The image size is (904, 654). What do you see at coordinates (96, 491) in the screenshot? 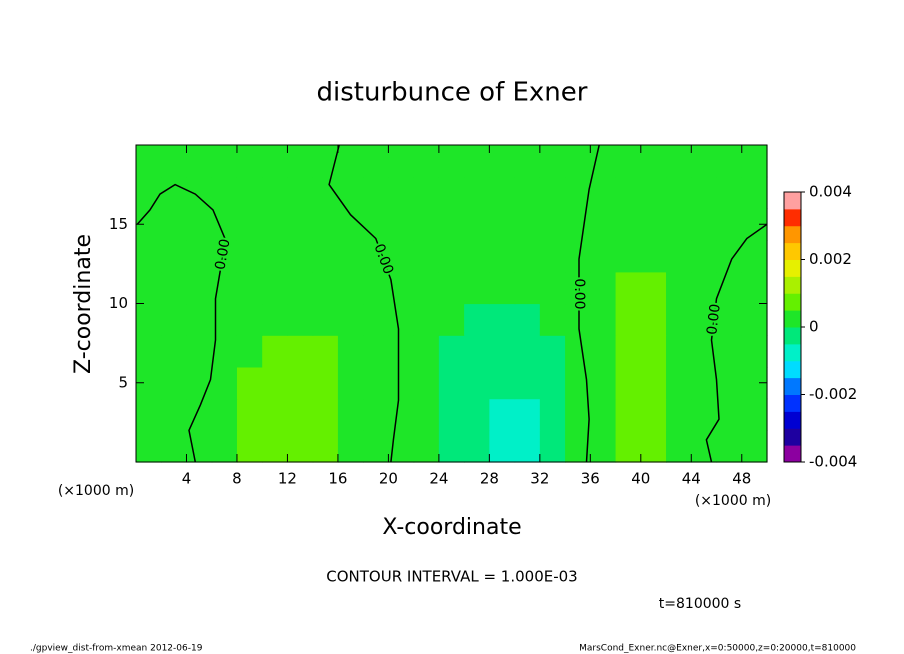
I see `x-unit-left: (×1000 m)` at bounding box center [96, 491].